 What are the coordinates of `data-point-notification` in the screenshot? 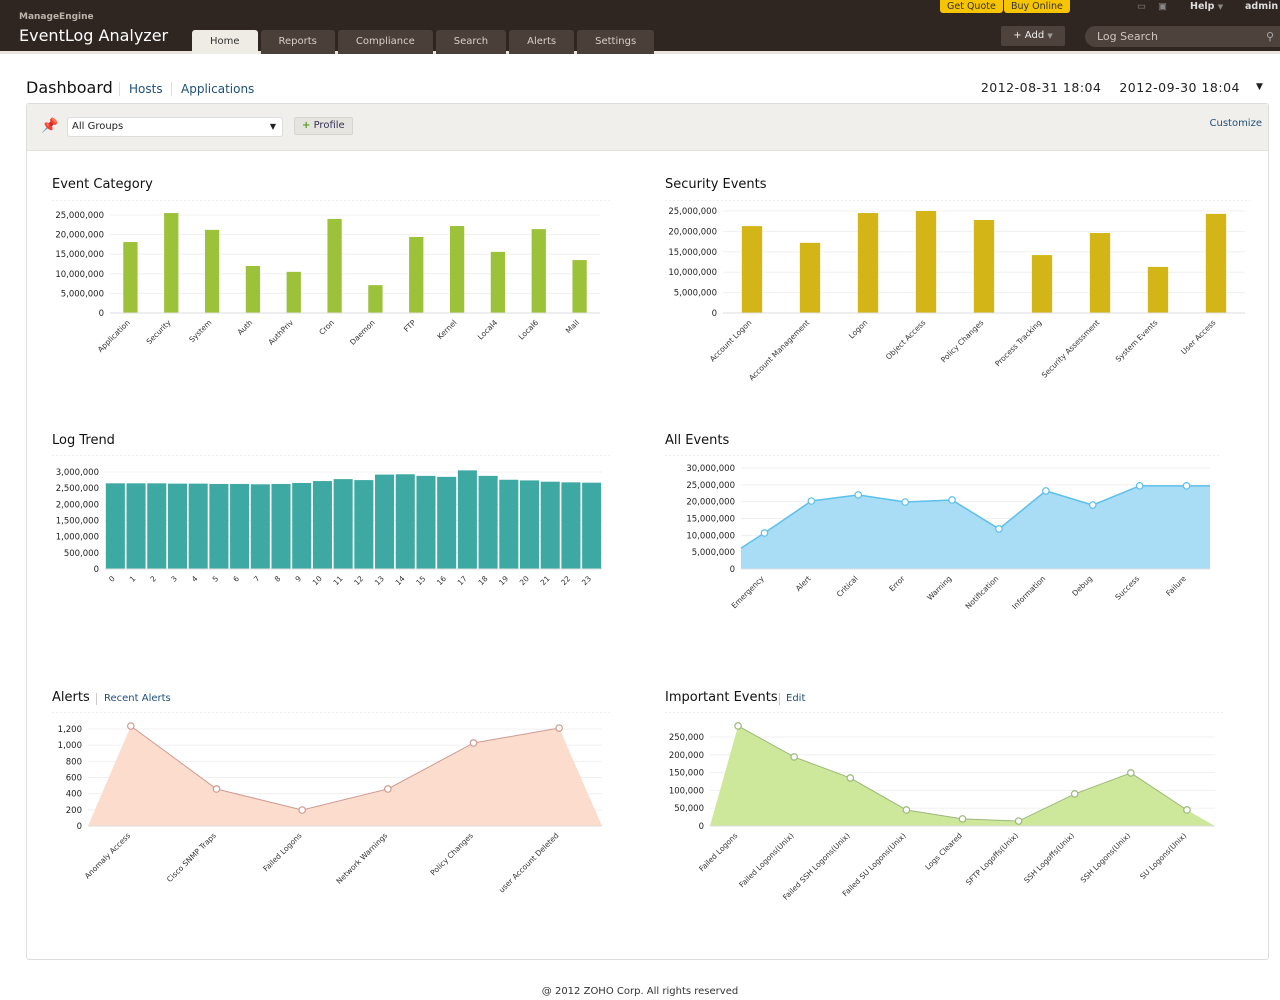 It's located at (999, 529).